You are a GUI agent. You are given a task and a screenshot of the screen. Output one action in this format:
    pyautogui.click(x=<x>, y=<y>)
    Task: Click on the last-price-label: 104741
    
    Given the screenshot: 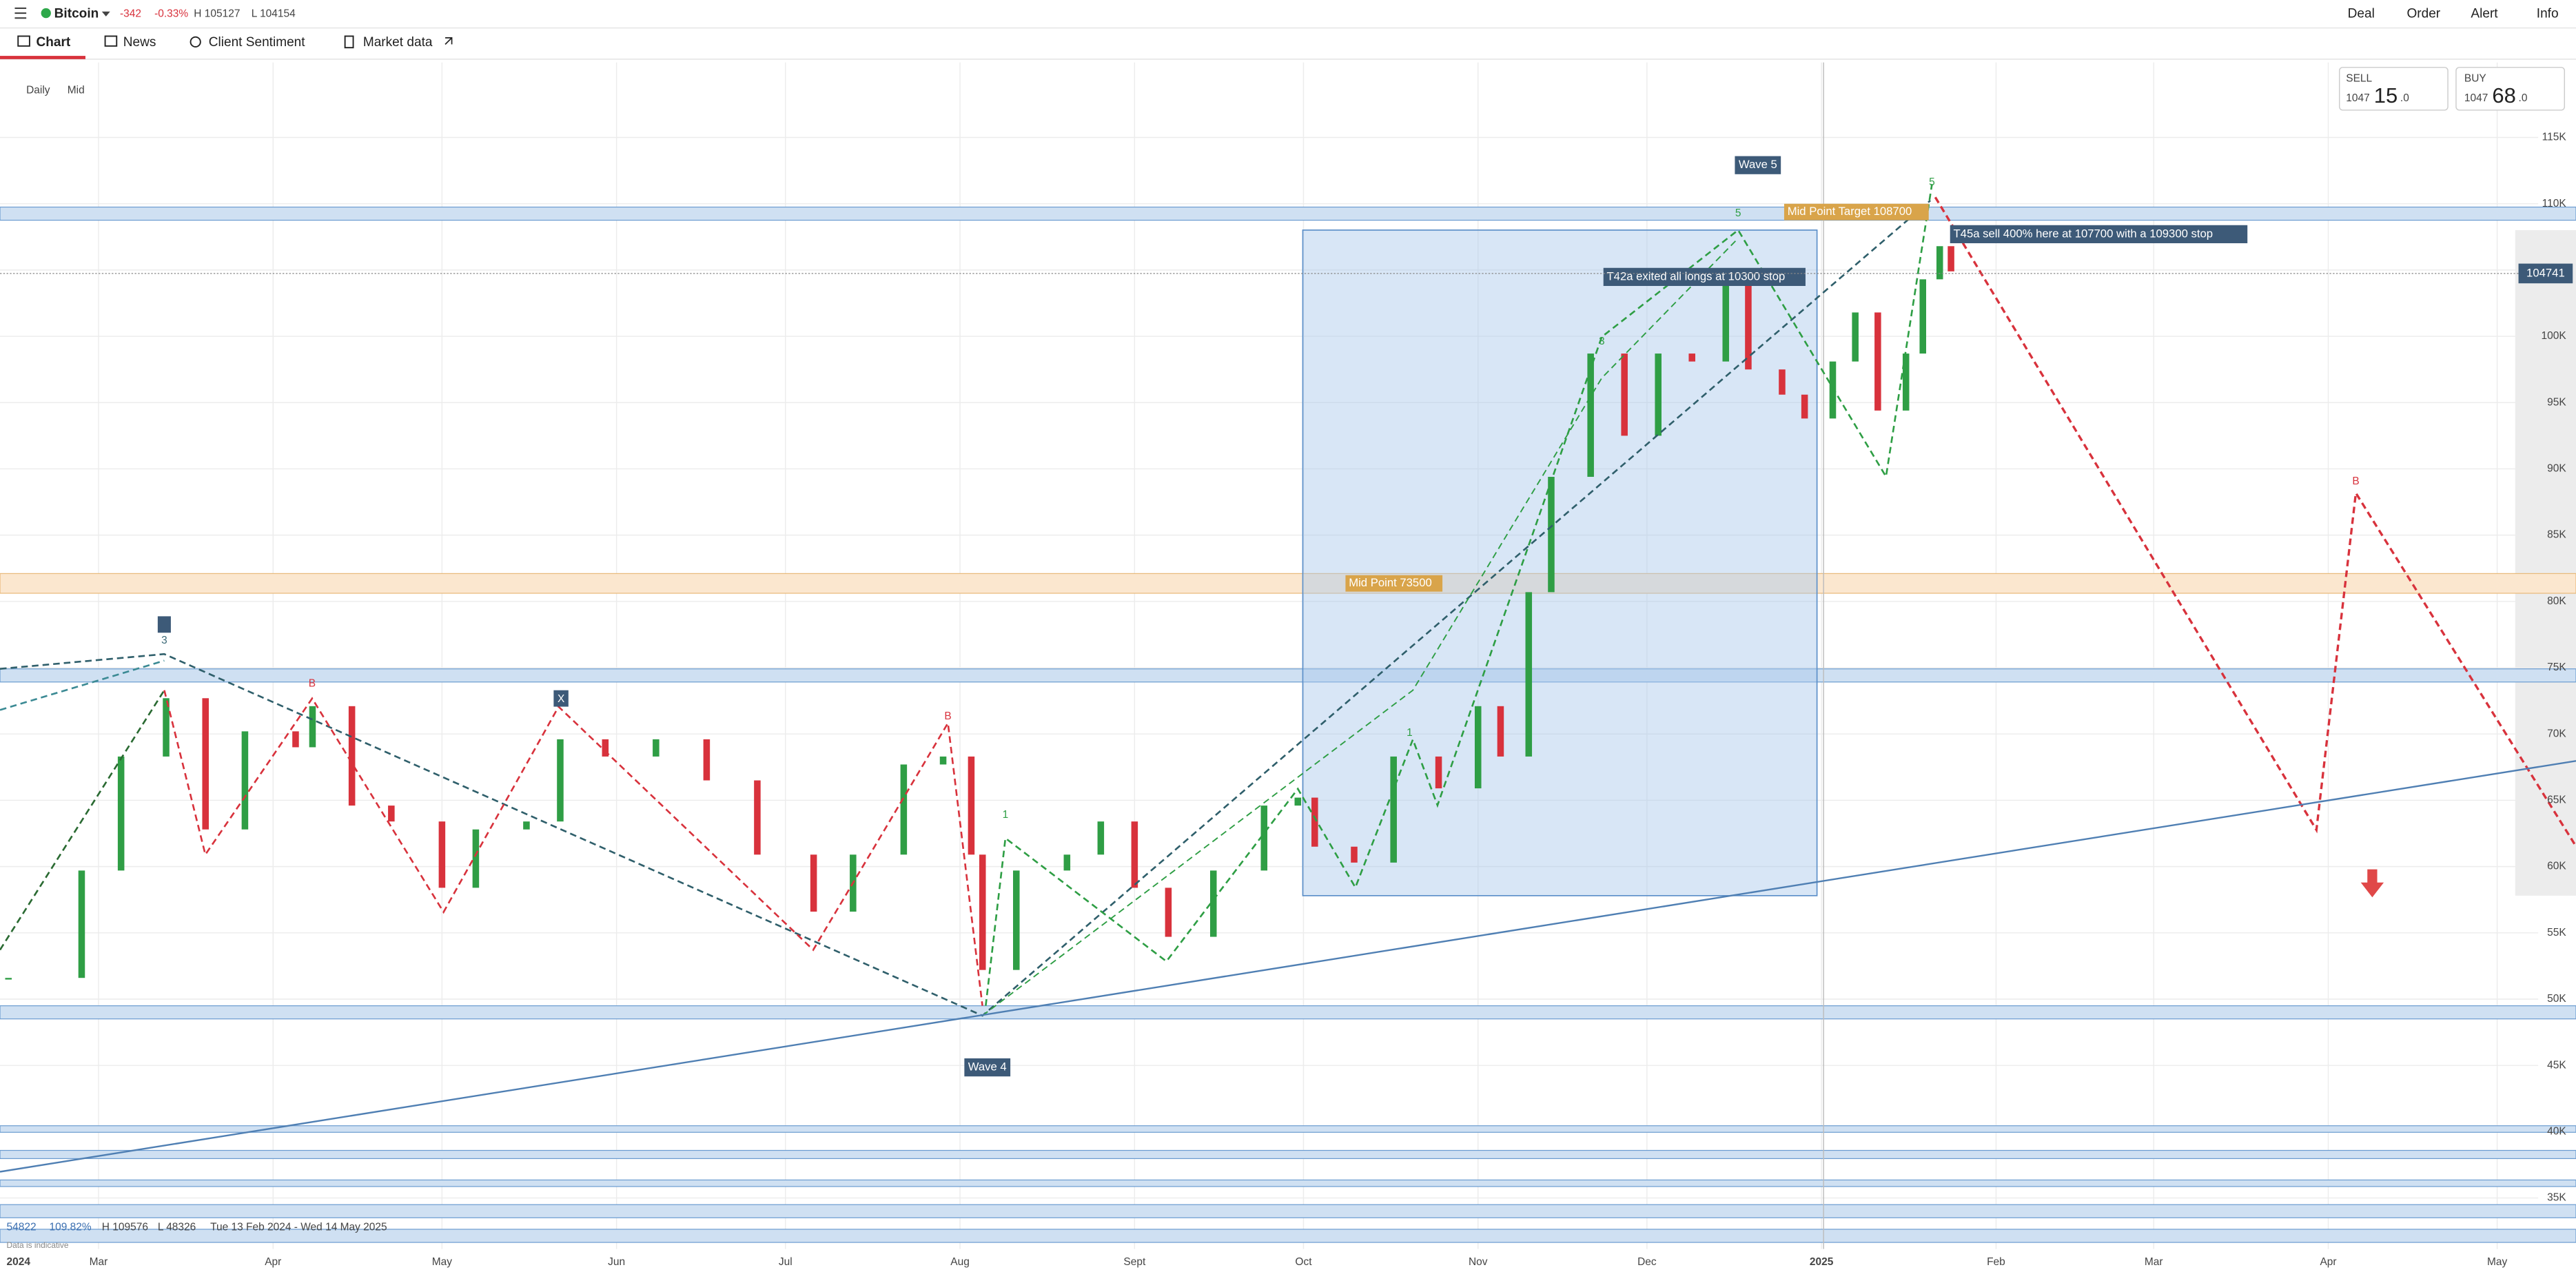 What is the action you would take?
    pyautogui.click(x=2545, y=272)
    